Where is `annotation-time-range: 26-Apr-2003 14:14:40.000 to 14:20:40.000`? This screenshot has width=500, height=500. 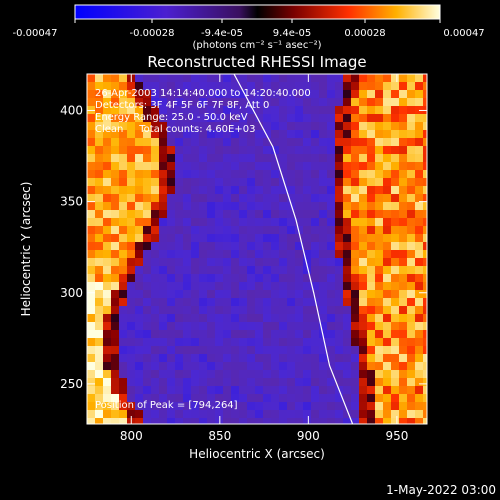 annotation-time-range: 26-Apr-2003 14:14:40.000 to 14:20:40.000 is located at coordinates (203, 93).